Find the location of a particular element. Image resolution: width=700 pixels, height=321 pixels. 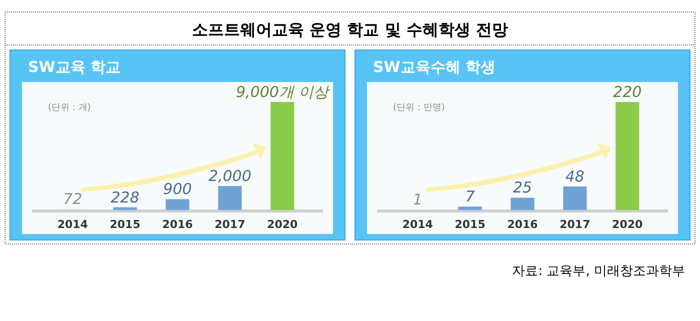

chart-title: SW교육수혜 학생 is located at coordinates (434, 67).